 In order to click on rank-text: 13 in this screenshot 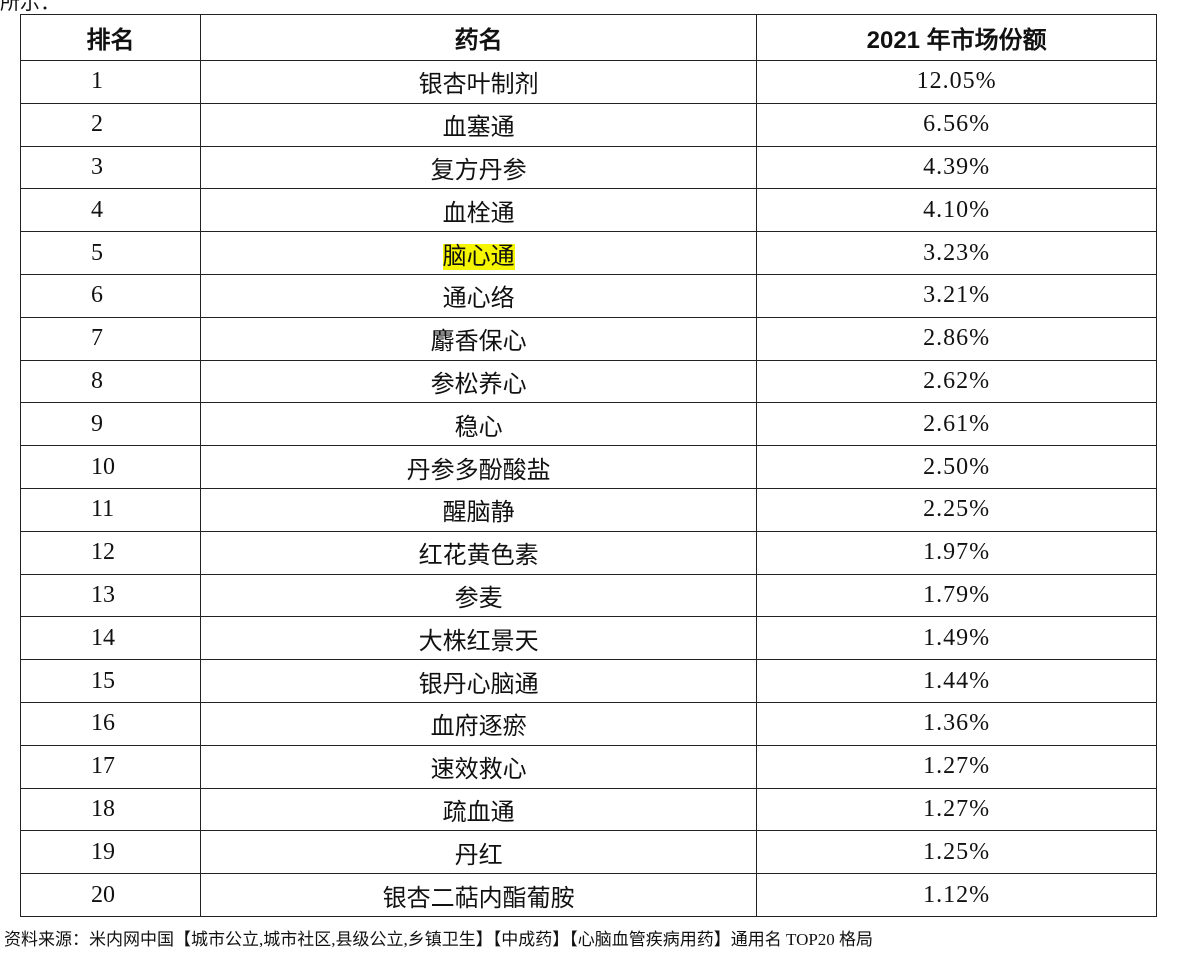, I will do `click(103, 594)`.